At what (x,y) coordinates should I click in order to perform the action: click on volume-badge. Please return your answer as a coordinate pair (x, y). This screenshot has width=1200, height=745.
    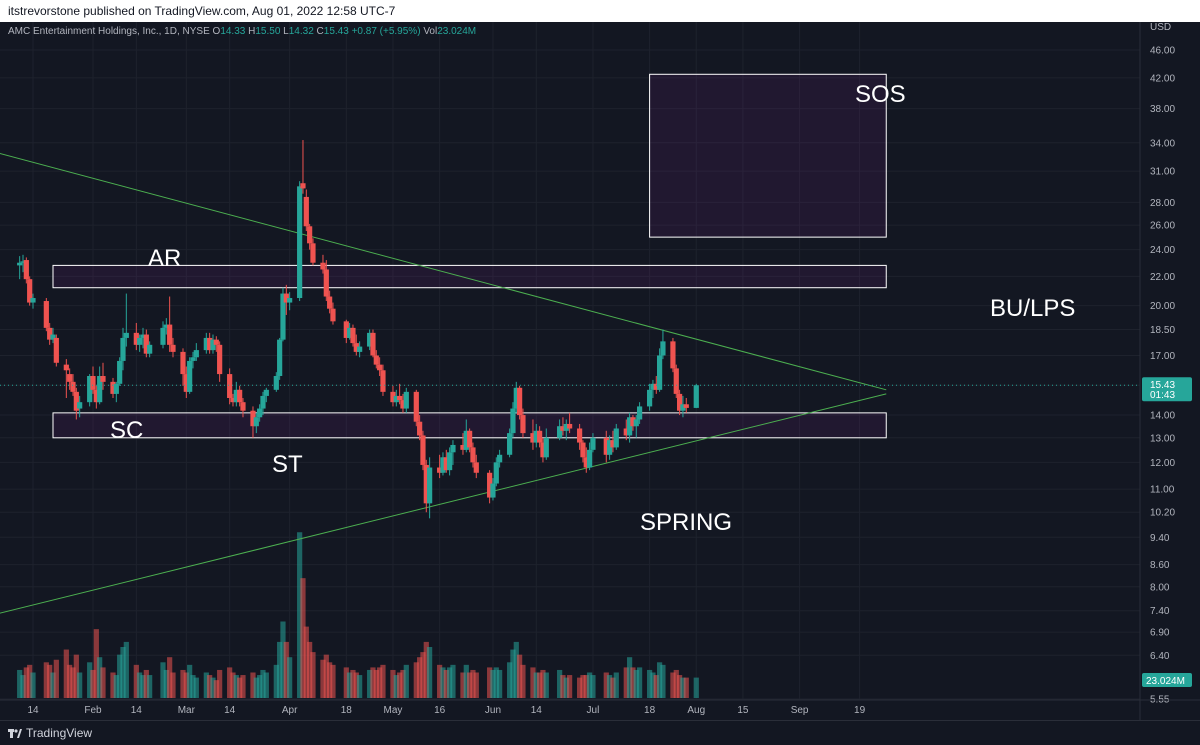
    Looking at the image, I should click on (1167, 680).